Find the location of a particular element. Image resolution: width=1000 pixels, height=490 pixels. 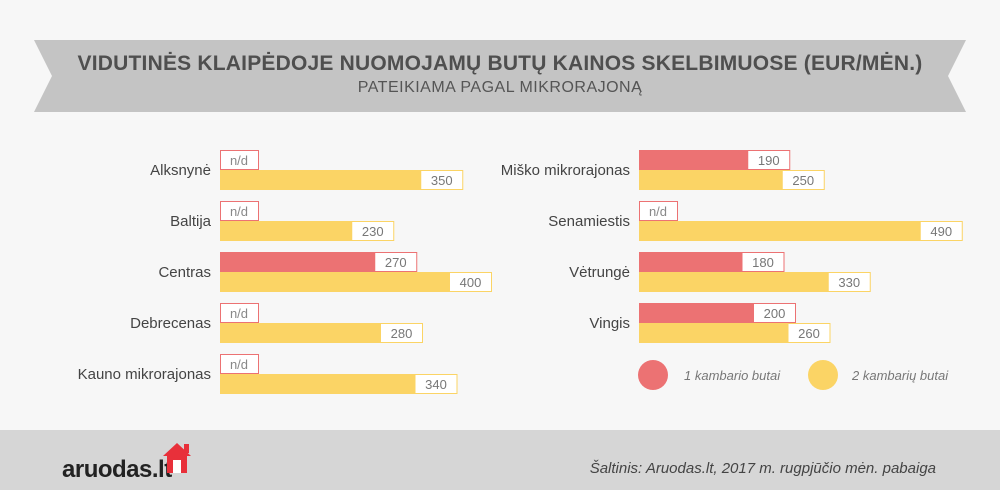

row-vetrunge-one-room-value-label: 180 is located at coordinates (763, 262).